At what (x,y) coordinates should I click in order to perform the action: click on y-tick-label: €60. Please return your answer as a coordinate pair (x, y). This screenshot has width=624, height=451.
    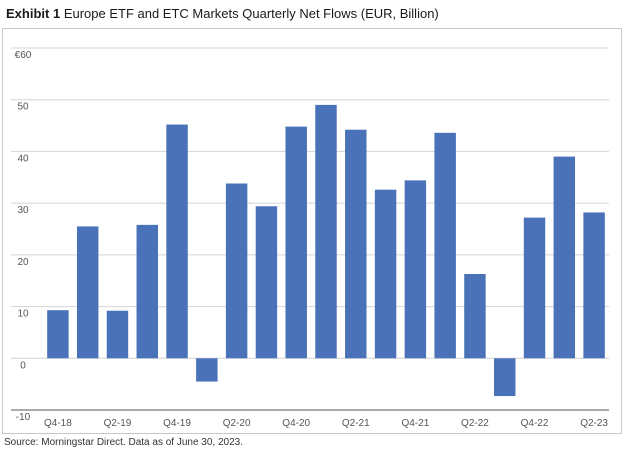
    Looking at the image, I should click on (23, 55).